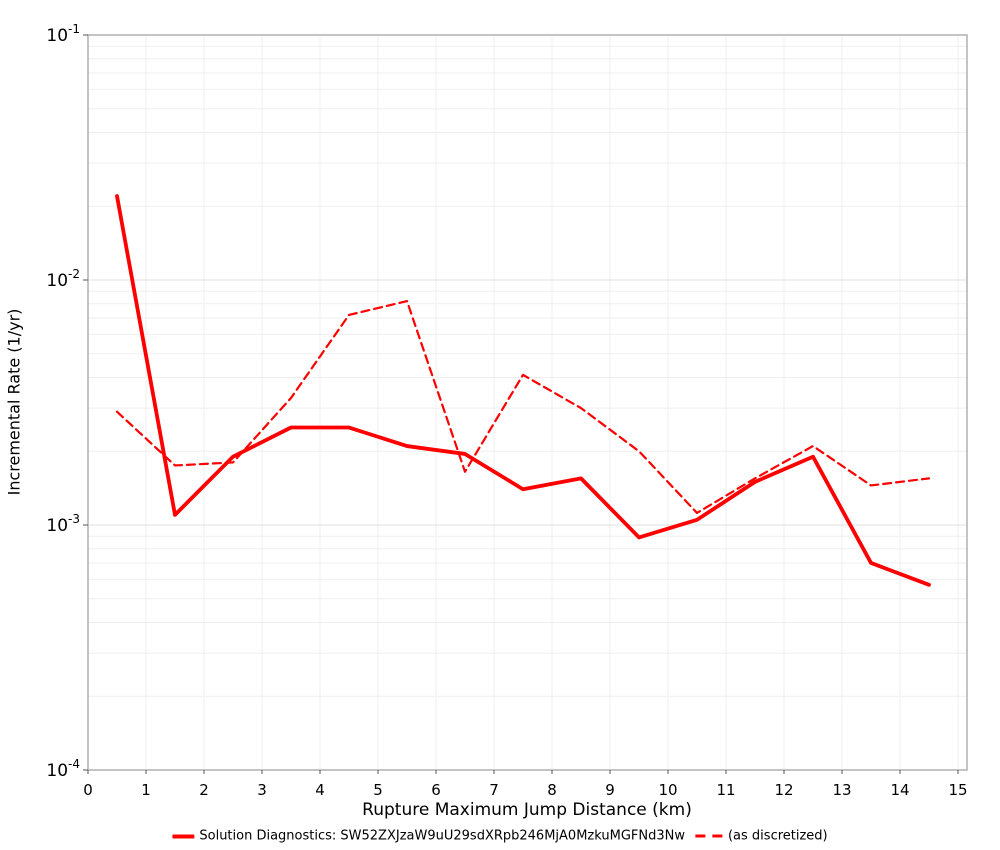 The image size is (1000, 850). Describe the element at coordinates (63, 34) in the screenshot. I see `y-tick-label: 10⁻¹` at that location.